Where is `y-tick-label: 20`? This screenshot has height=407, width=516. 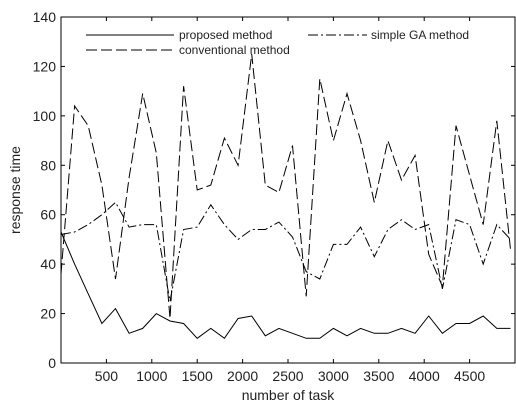 y-tick-label: 20 is located at coordinates (48, 314).